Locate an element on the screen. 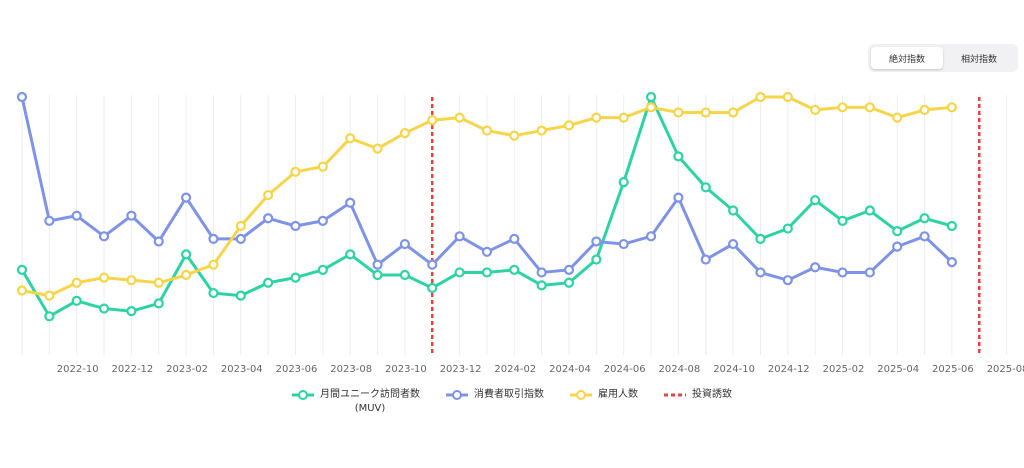  legend-consumer: 消費者取引指数 is located at coordinates (495, 402).